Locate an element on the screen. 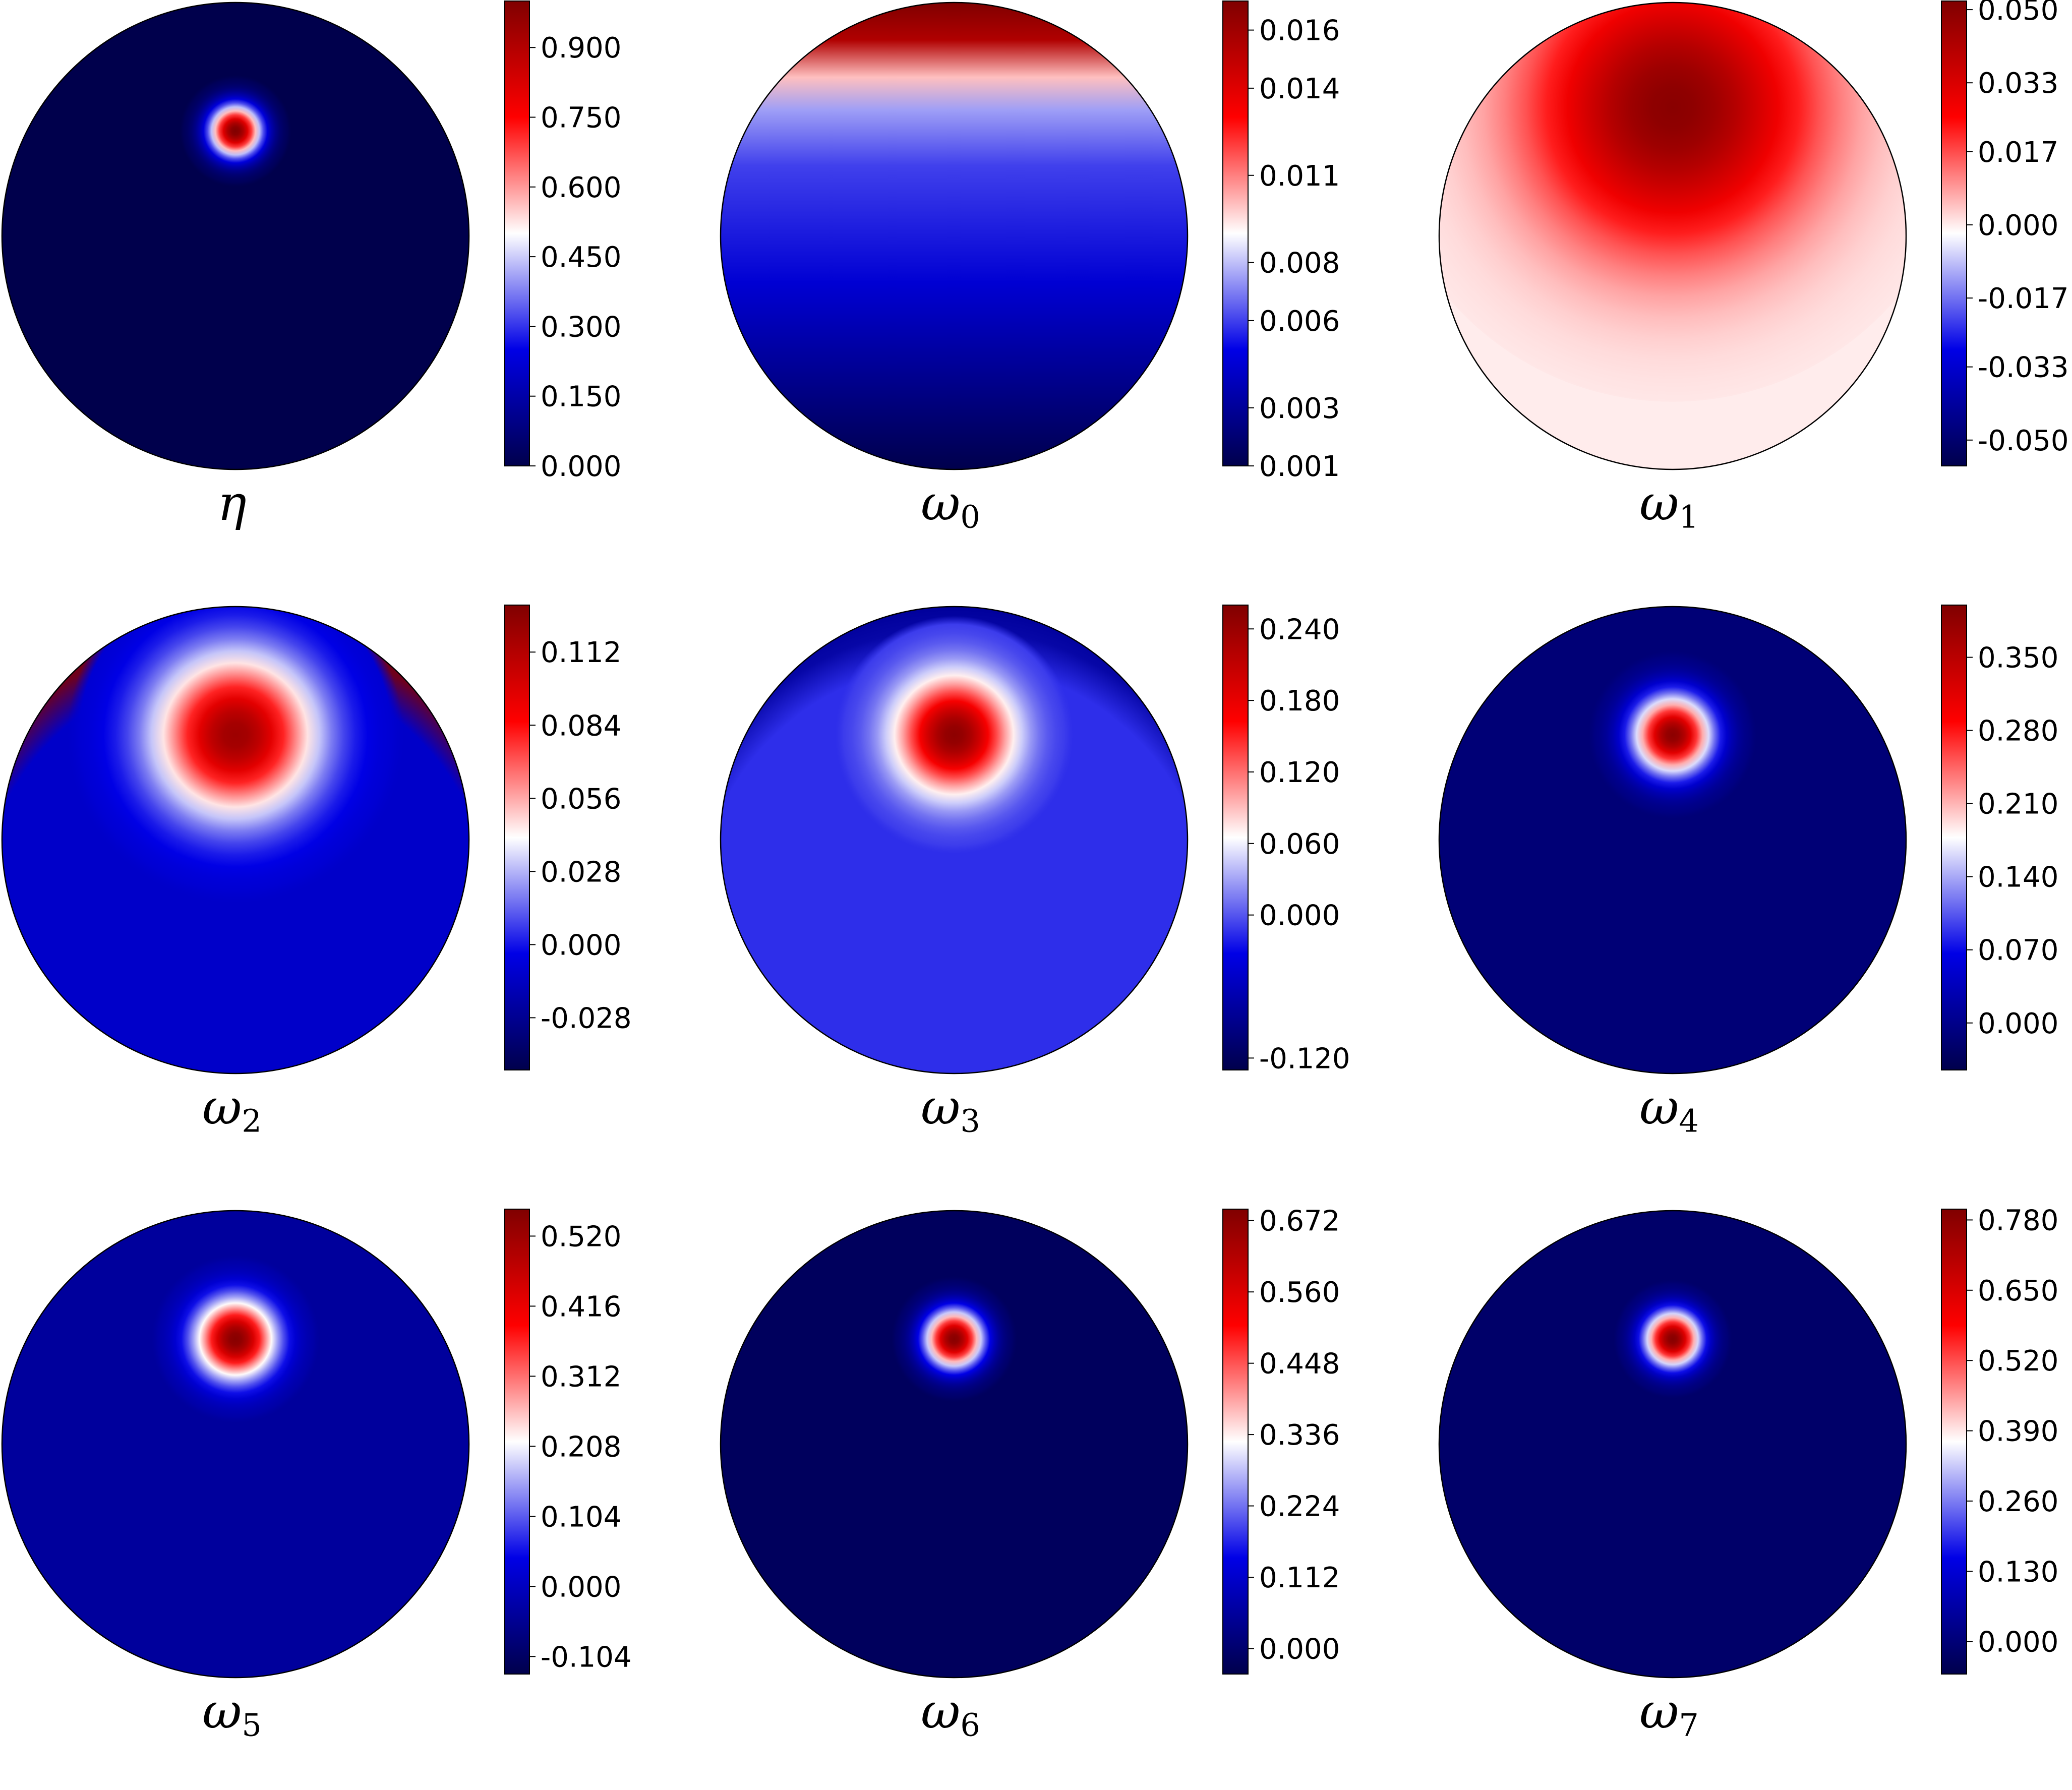  heatmap-disk-plot: 0.000 0.112 0.224 0.336 0.448 0.560 0.672 is located at coordinates (1030, 1443).